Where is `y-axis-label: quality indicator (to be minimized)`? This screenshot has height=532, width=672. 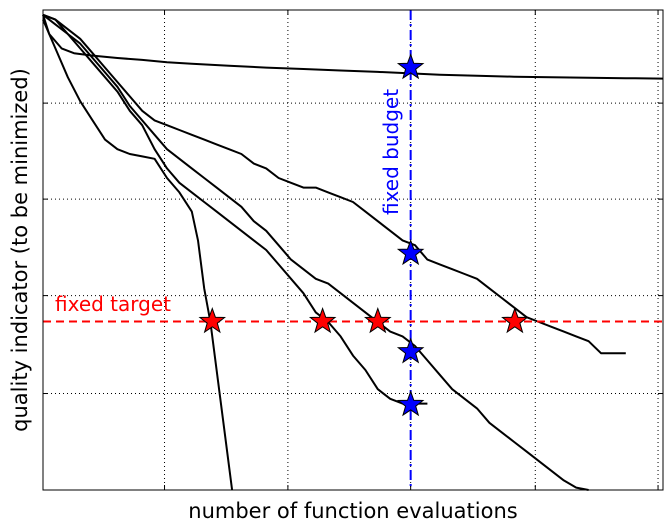
y-axis-label: quality indicator (to be minimized) is located at coordinates (20, 250).